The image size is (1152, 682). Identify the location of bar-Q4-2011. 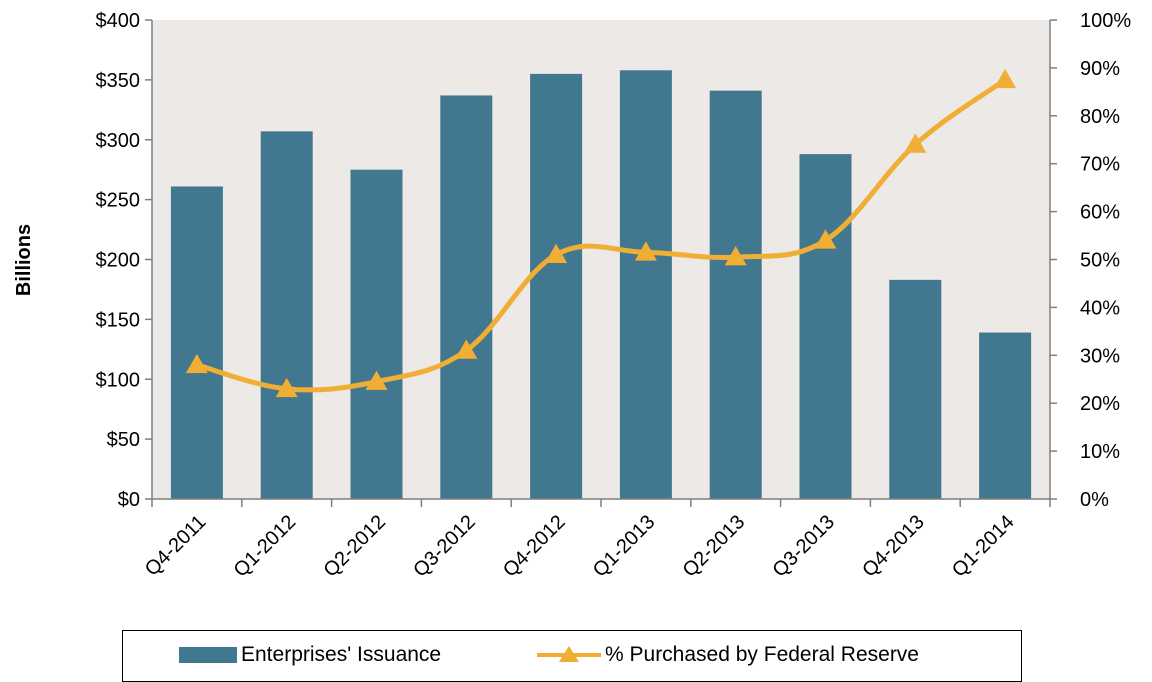
(196, 342).